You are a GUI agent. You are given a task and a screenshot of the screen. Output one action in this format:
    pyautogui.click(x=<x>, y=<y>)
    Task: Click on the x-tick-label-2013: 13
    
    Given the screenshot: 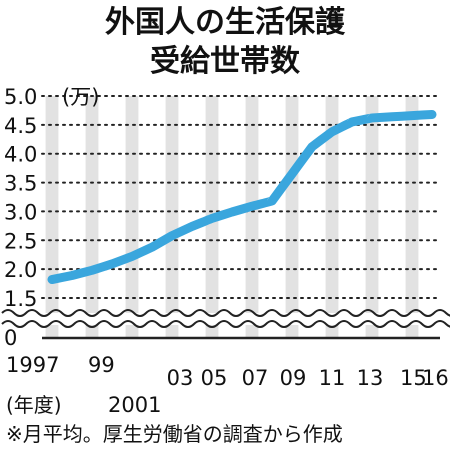 What is the action you would take?
    pyautogui.click(x=370, y=378)
    